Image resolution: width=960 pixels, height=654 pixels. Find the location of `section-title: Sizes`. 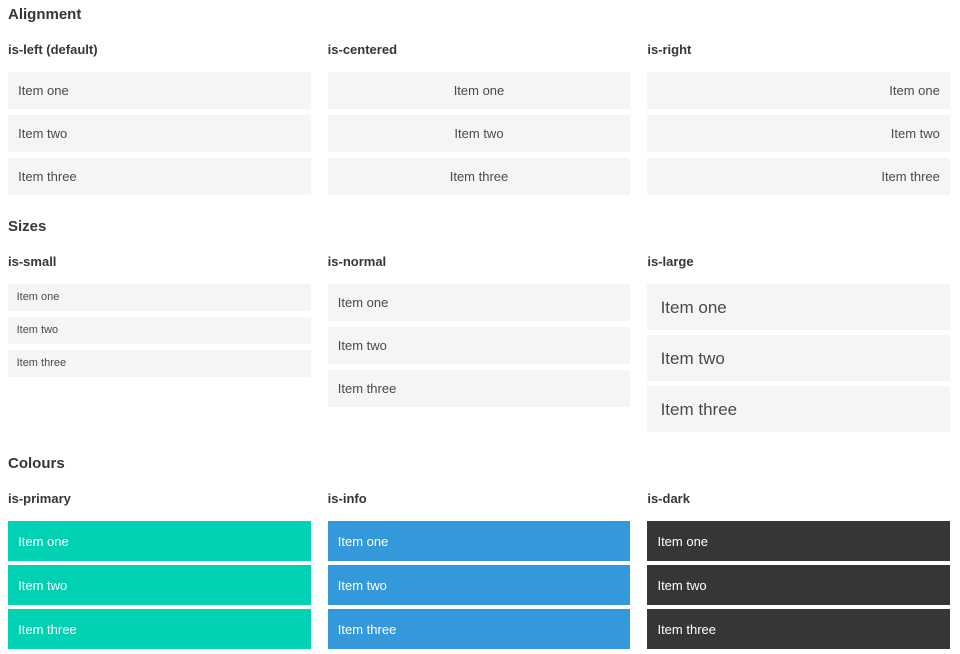

section-title: Sizes is located at coordinates (27, 226).